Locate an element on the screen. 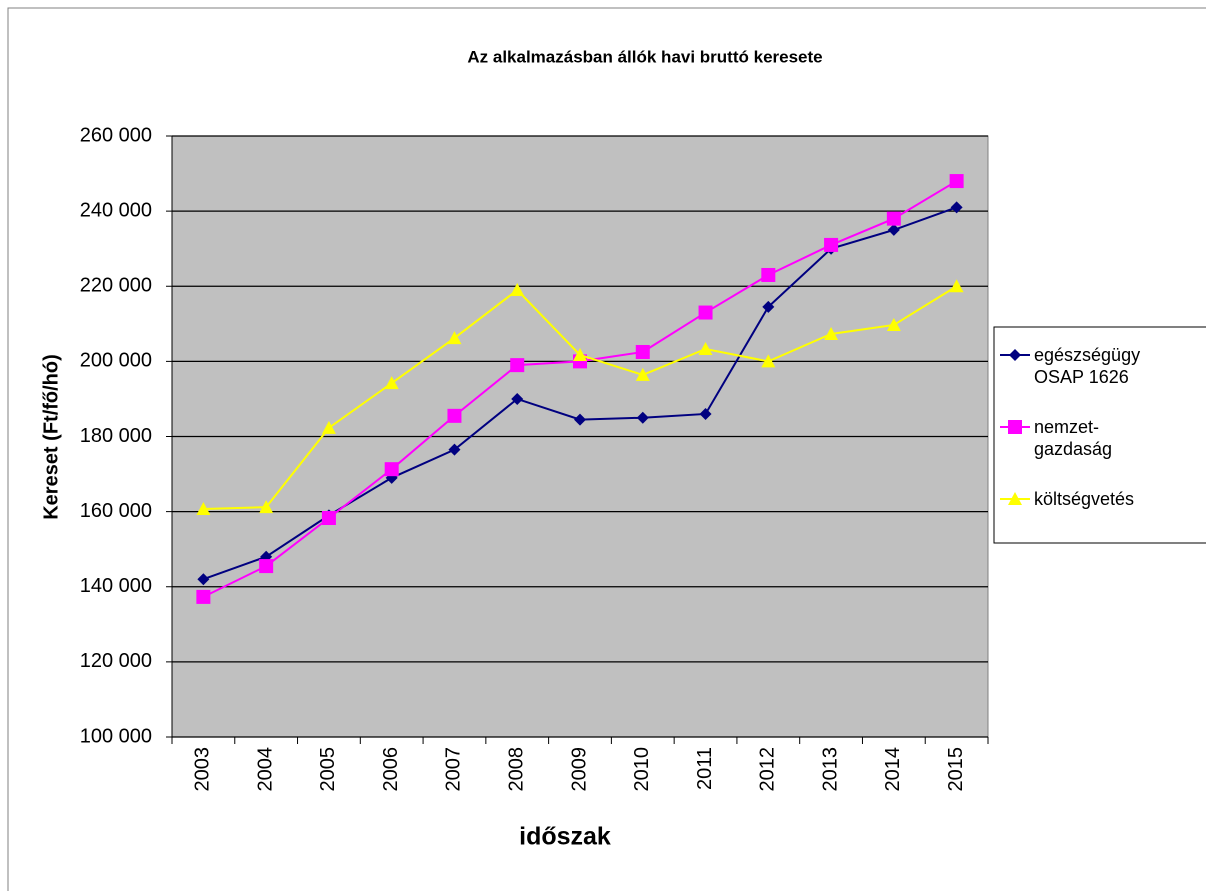 The image size is (1206, 891). x-tick-label: 2015 is located at coordinates (956, 769).